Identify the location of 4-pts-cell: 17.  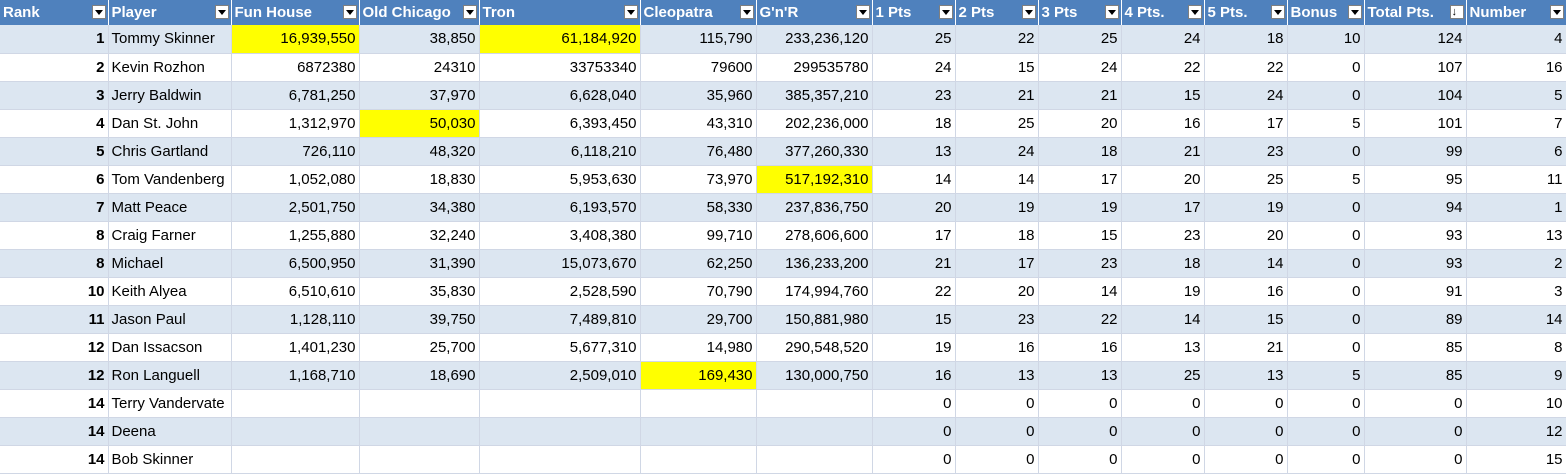
(1163, 207).